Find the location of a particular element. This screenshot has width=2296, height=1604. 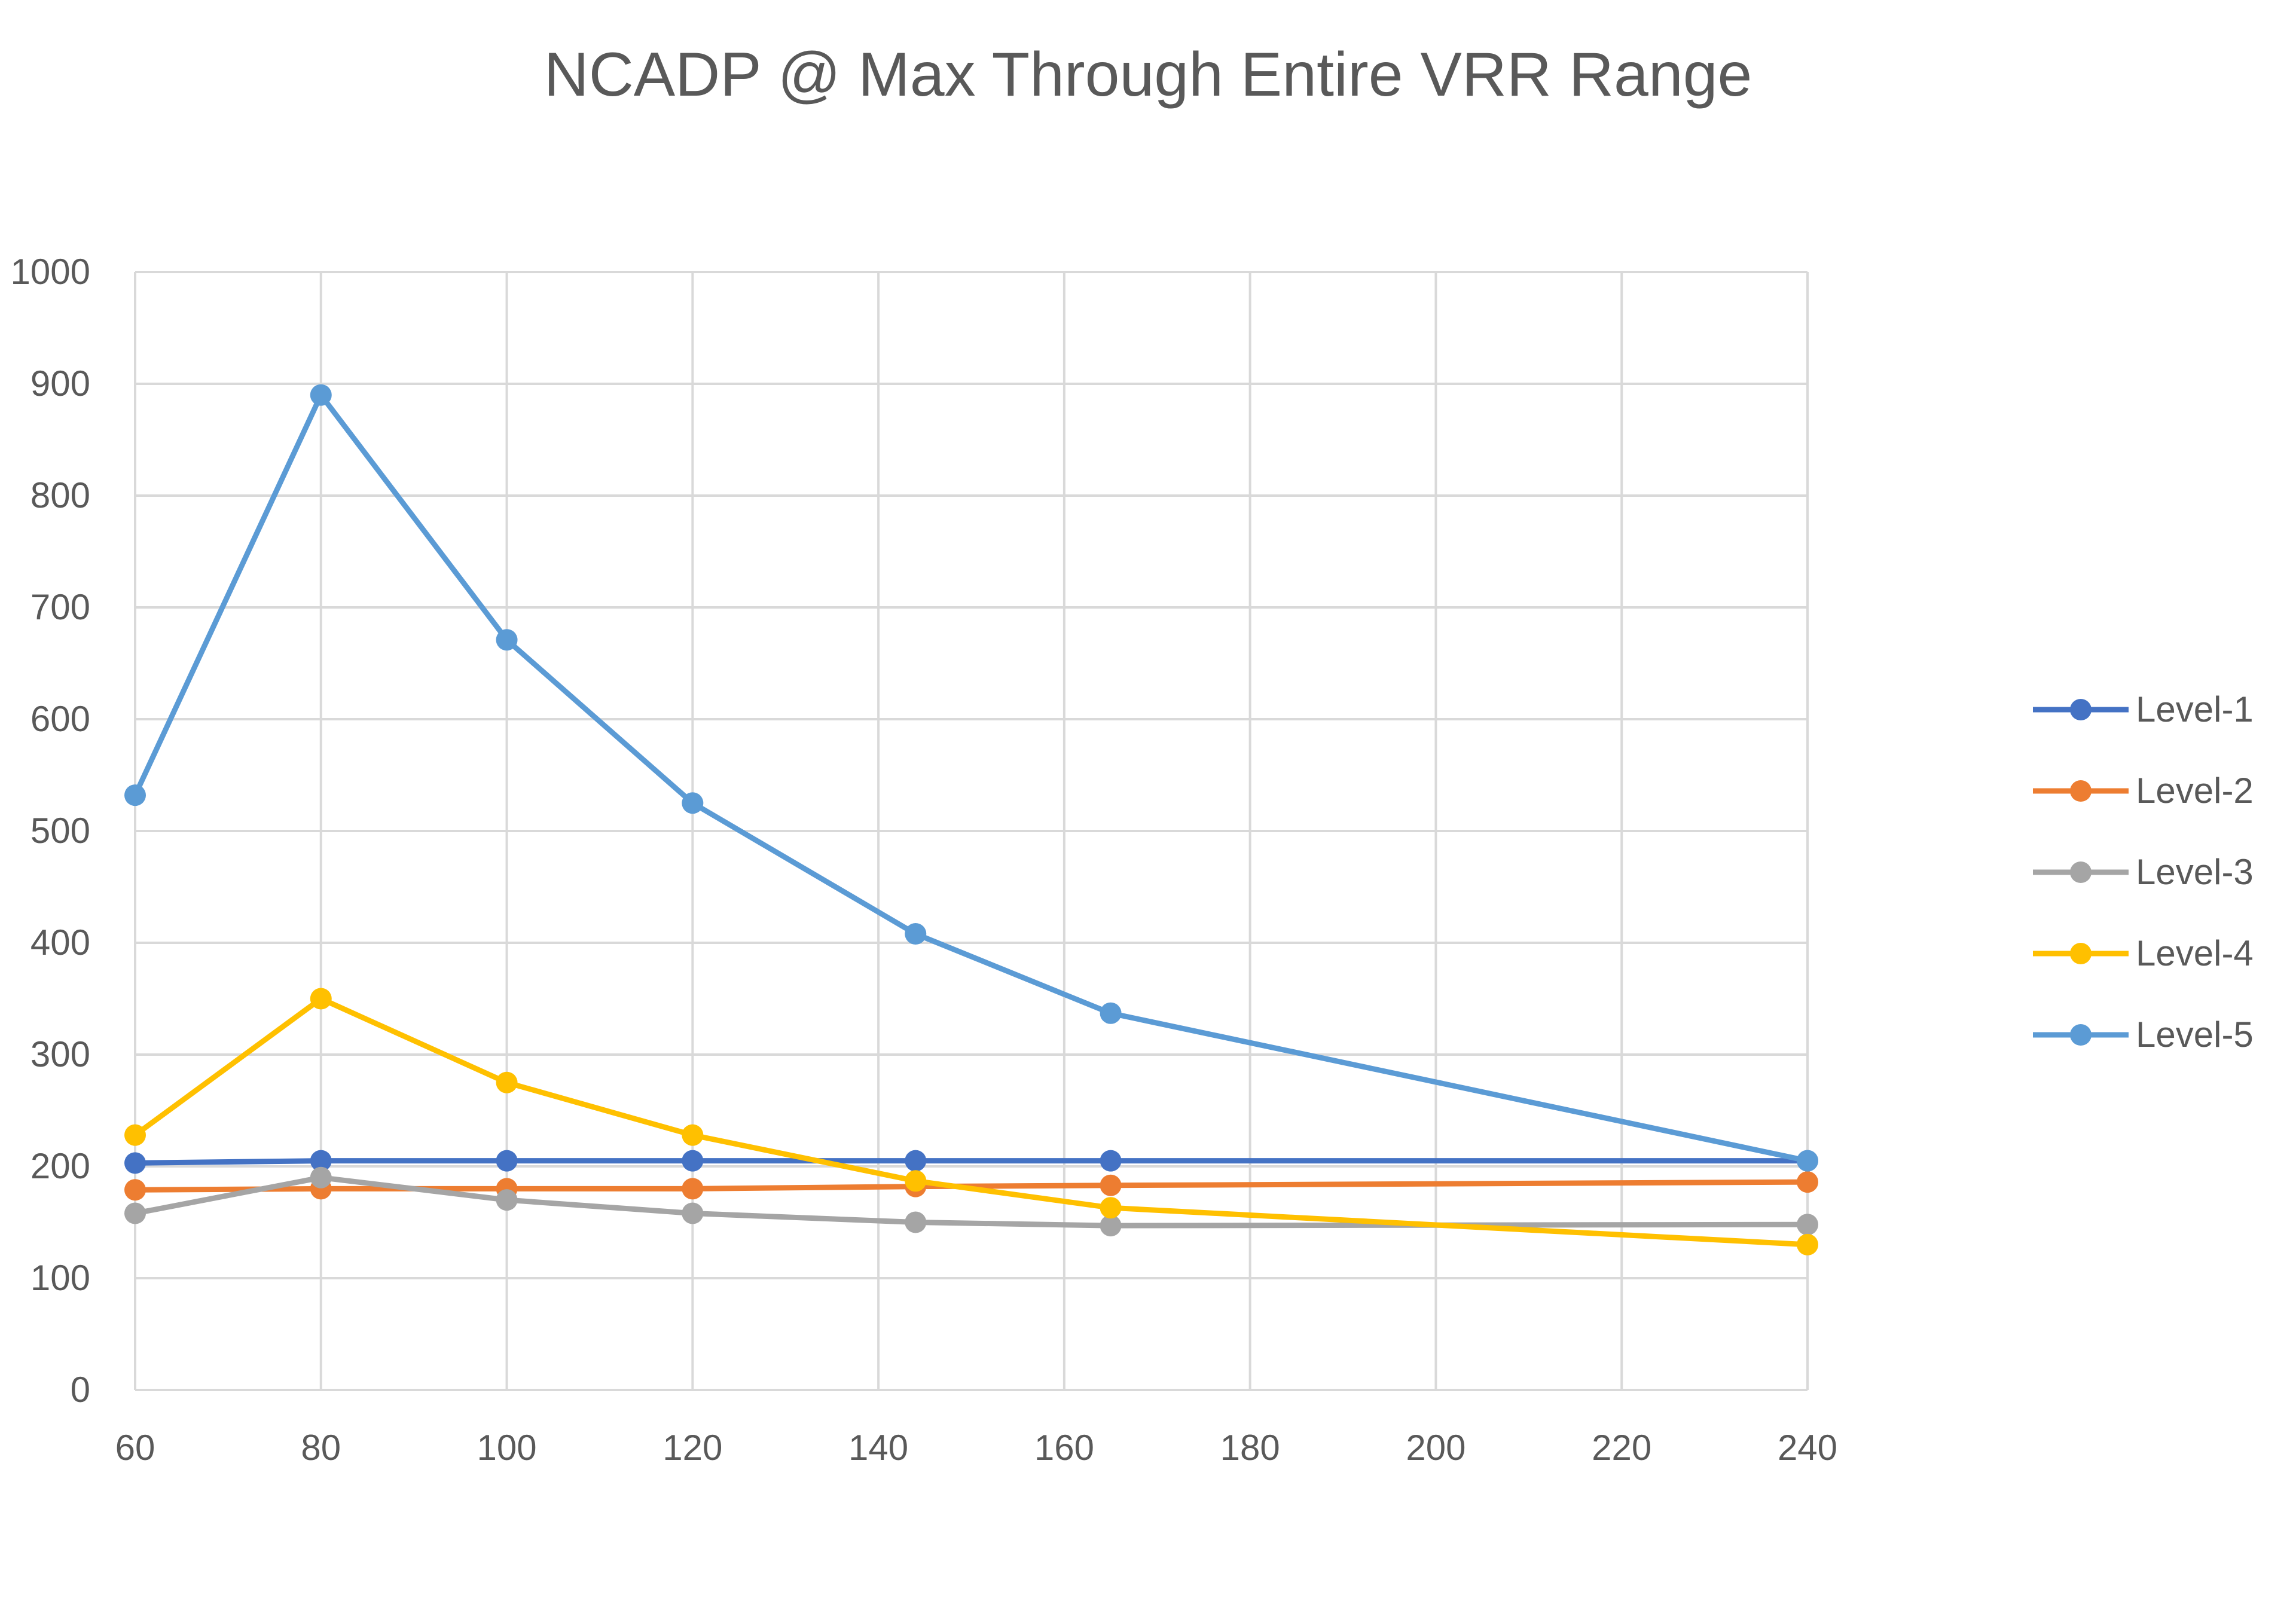

x-tick-label: 220 is located at coordinates (1621, 1448).